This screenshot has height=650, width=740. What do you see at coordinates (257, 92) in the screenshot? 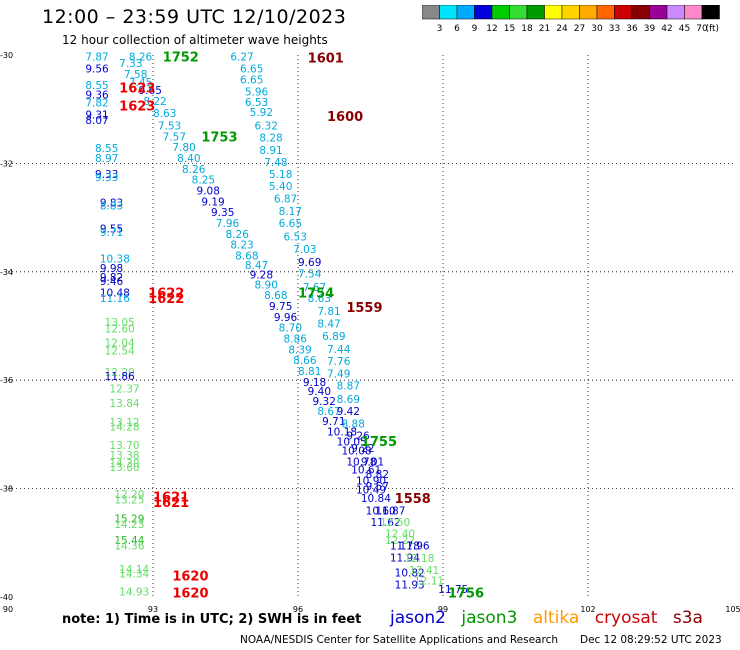
I see `wave-height-point: 5.96` at bounding box center [257, 92].